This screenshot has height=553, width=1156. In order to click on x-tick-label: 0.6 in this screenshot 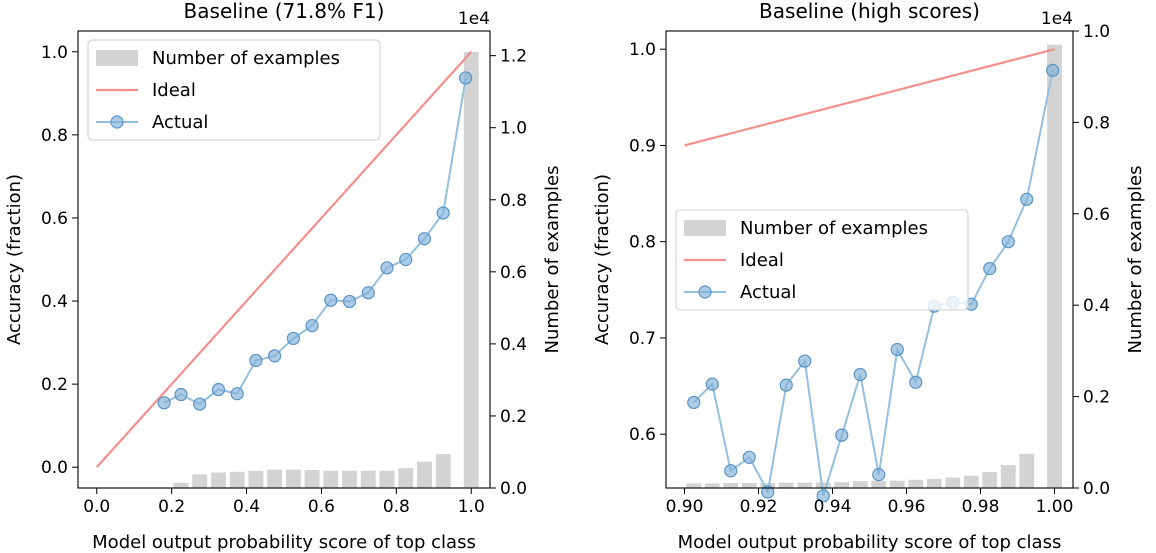, I will do `click(321, 507)`.